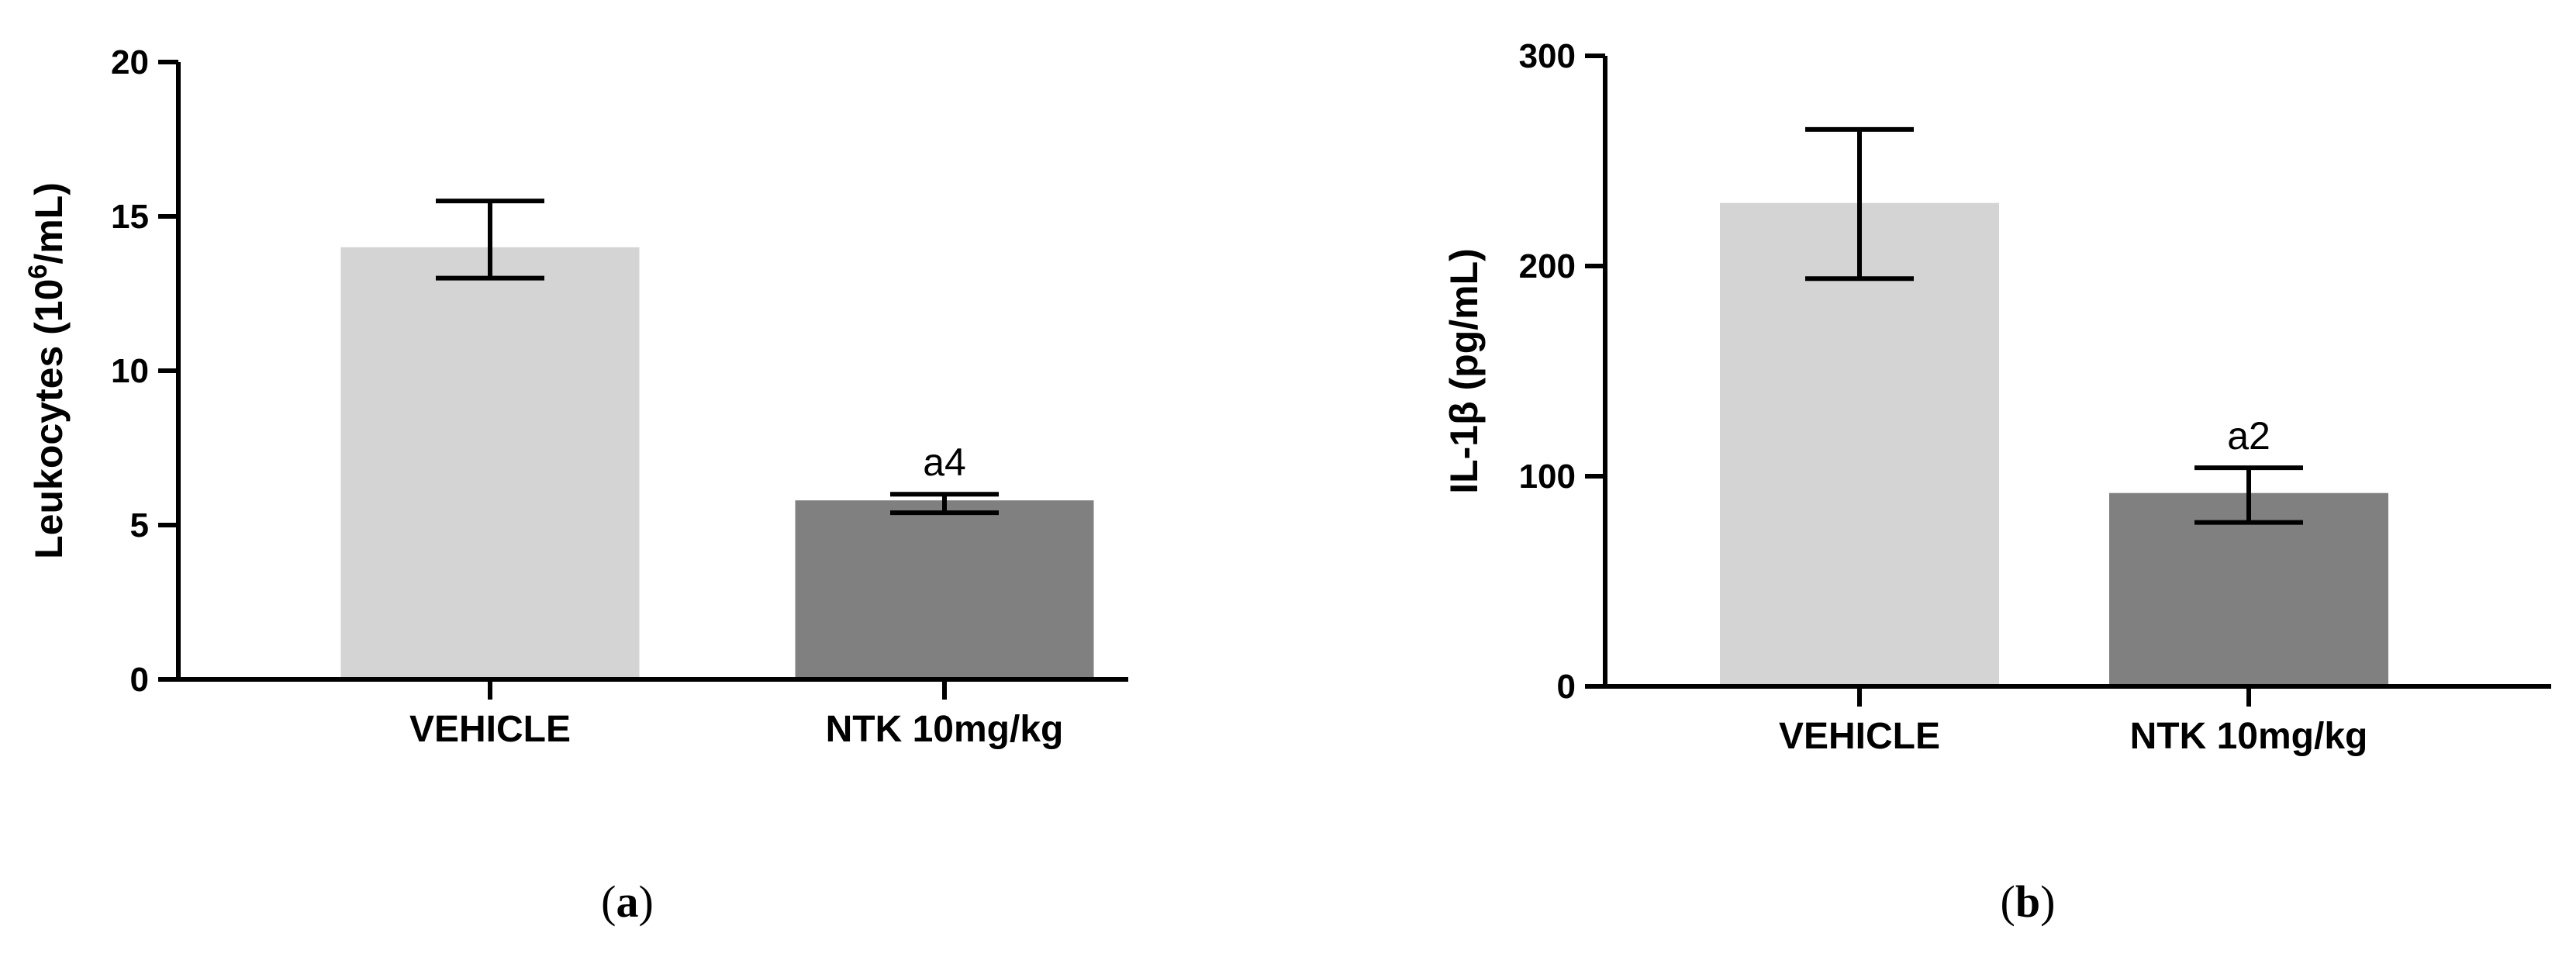 This screenshot has height=978, width=2576. Describe the element at coordinates (2248, 436) in the screenshot. I see `significance-label: a2` at that location.